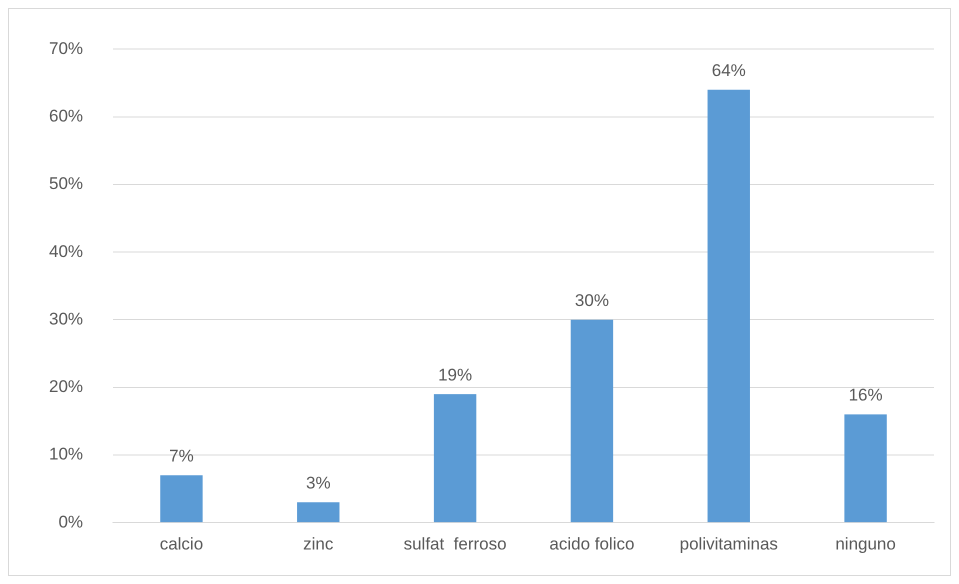 The image size is (959, 584). I want to click on data-label: 16%, so click(865, 395).